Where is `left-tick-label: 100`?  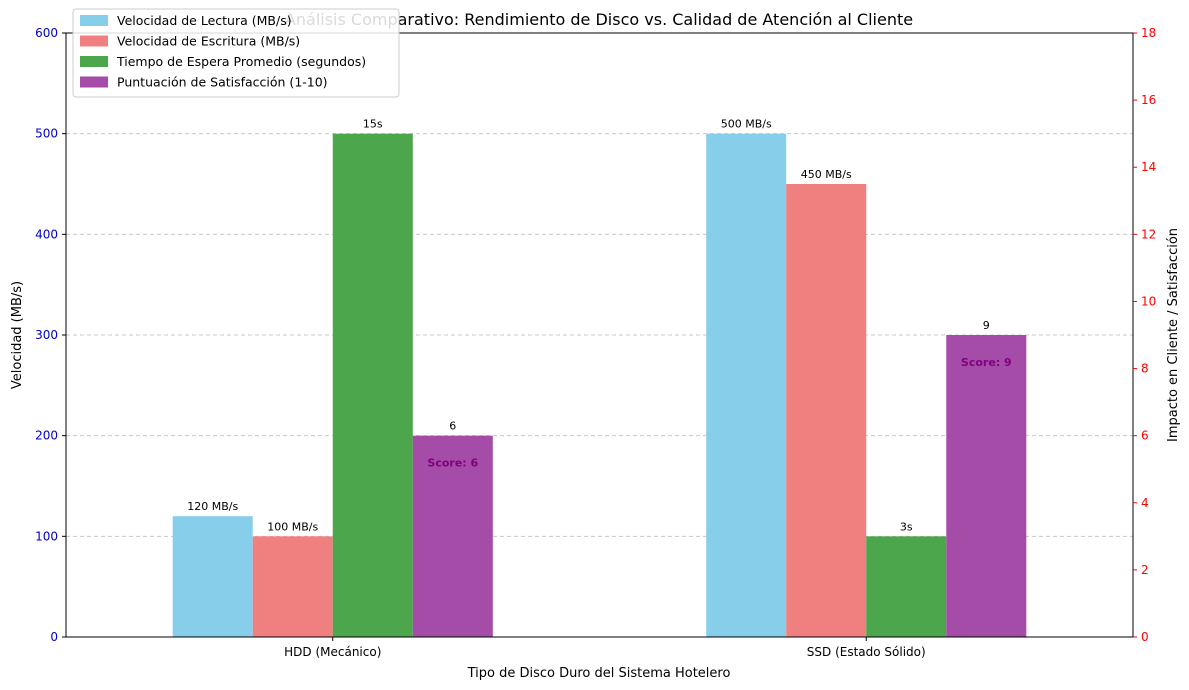
left-tick-label: 100 is located at coordinates (46, 536).